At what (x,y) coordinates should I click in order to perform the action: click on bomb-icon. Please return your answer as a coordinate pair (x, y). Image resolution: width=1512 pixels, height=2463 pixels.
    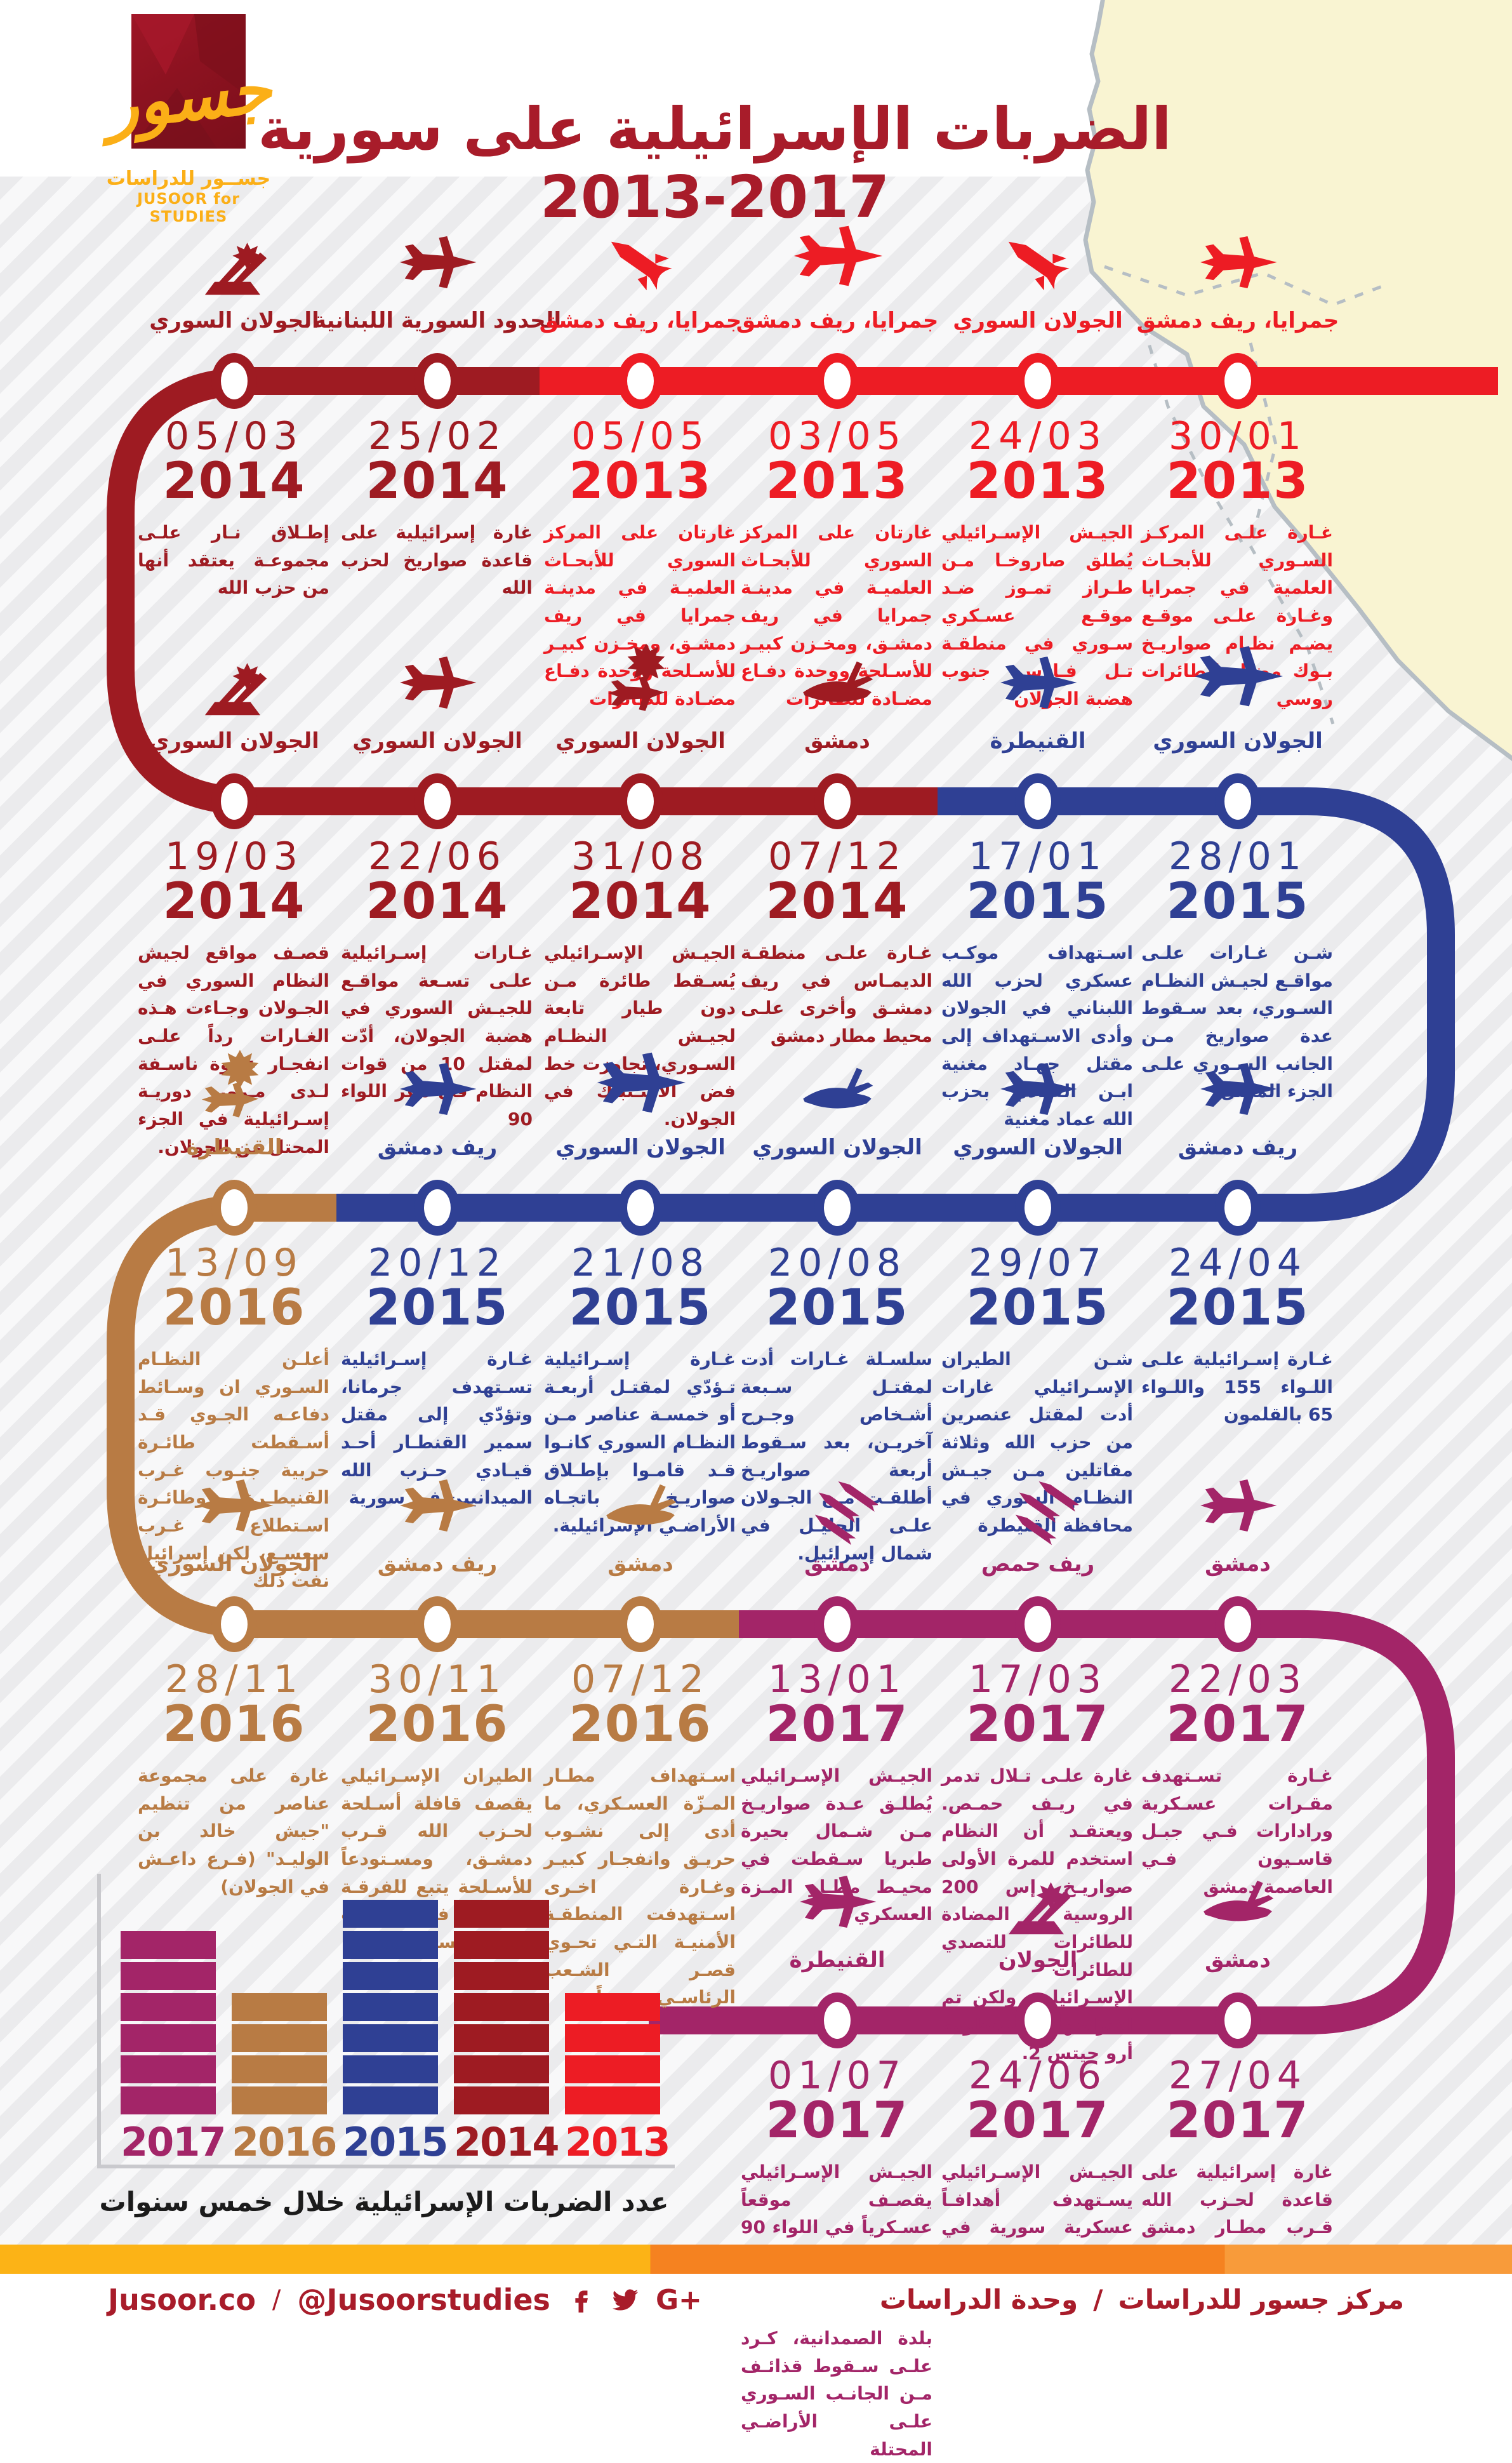
    Looking at the image, I should click on (640, 258).